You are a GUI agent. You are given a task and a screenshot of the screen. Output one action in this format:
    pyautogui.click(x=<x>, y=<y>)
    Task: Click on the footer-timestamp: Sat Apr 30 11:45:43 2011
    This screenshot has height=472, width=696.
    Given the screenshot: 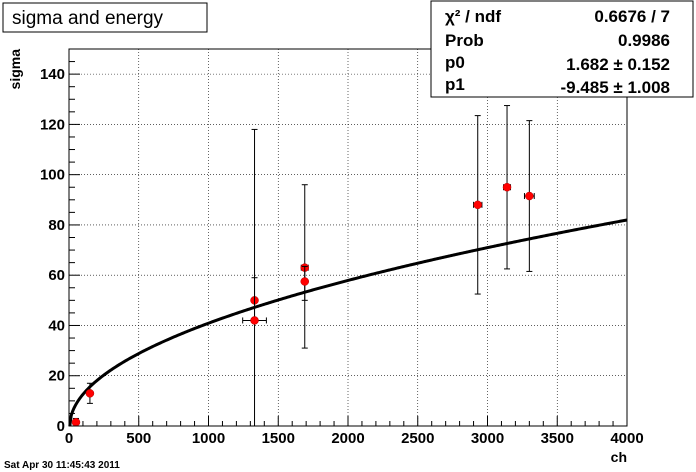 What is the action you would take?
    pyautogui.click(x=62, y=465)
    